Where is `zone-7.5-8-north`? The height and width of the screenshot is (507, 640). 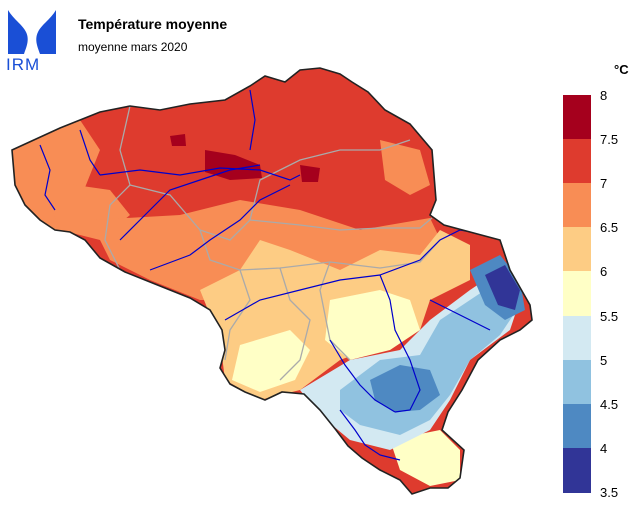
zone-7.5-8-north is located at coordinates (178, 140).